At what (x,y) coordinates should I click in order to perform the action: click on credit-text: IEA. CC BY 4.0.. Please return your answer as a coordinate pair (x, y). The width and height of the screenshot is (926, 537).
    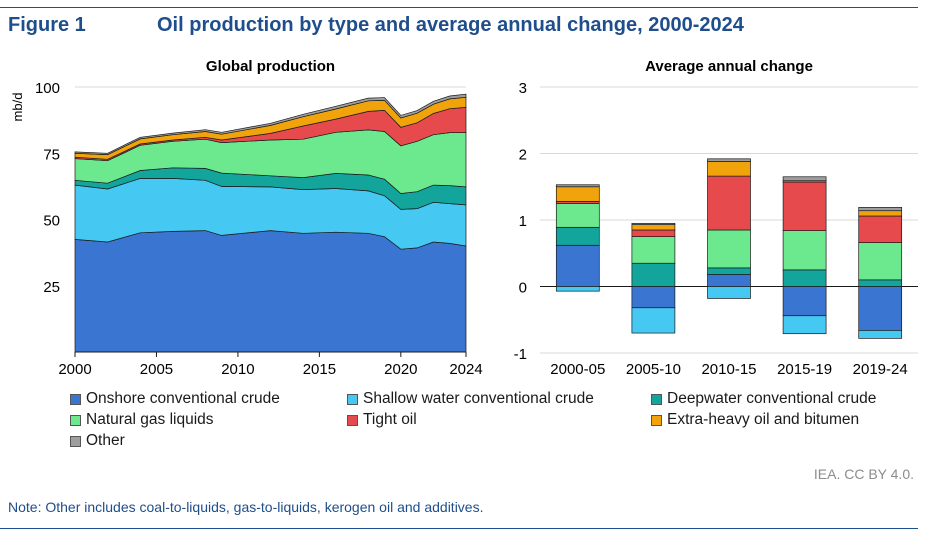
    Looking at the image, I should click on (863, 474).